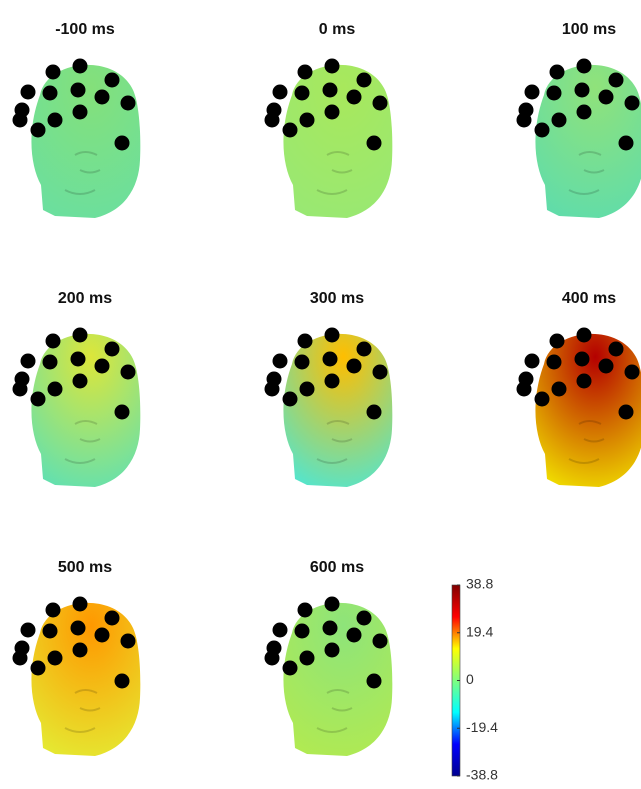 This screenshot has width=641, height=789. What do you see at coordinates (337, 29) in the screenshot?
I see `panel-title: 0 ms` at bounding box center [337, 29].